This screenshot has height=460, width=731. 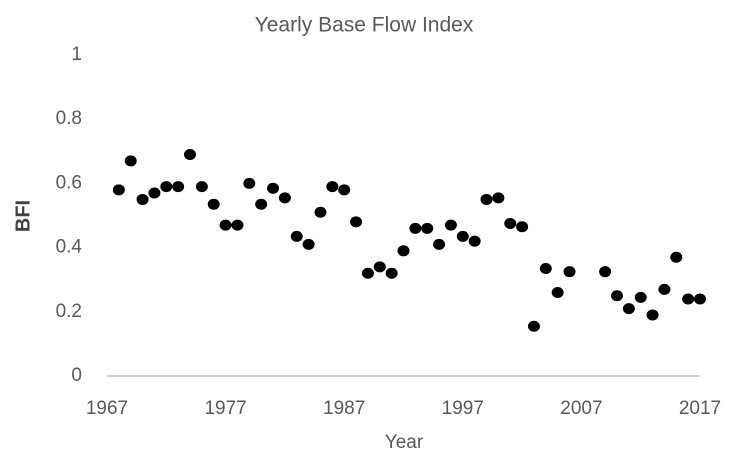 I want to click on x-tick-label: 1987, so click(x=344, y=408).